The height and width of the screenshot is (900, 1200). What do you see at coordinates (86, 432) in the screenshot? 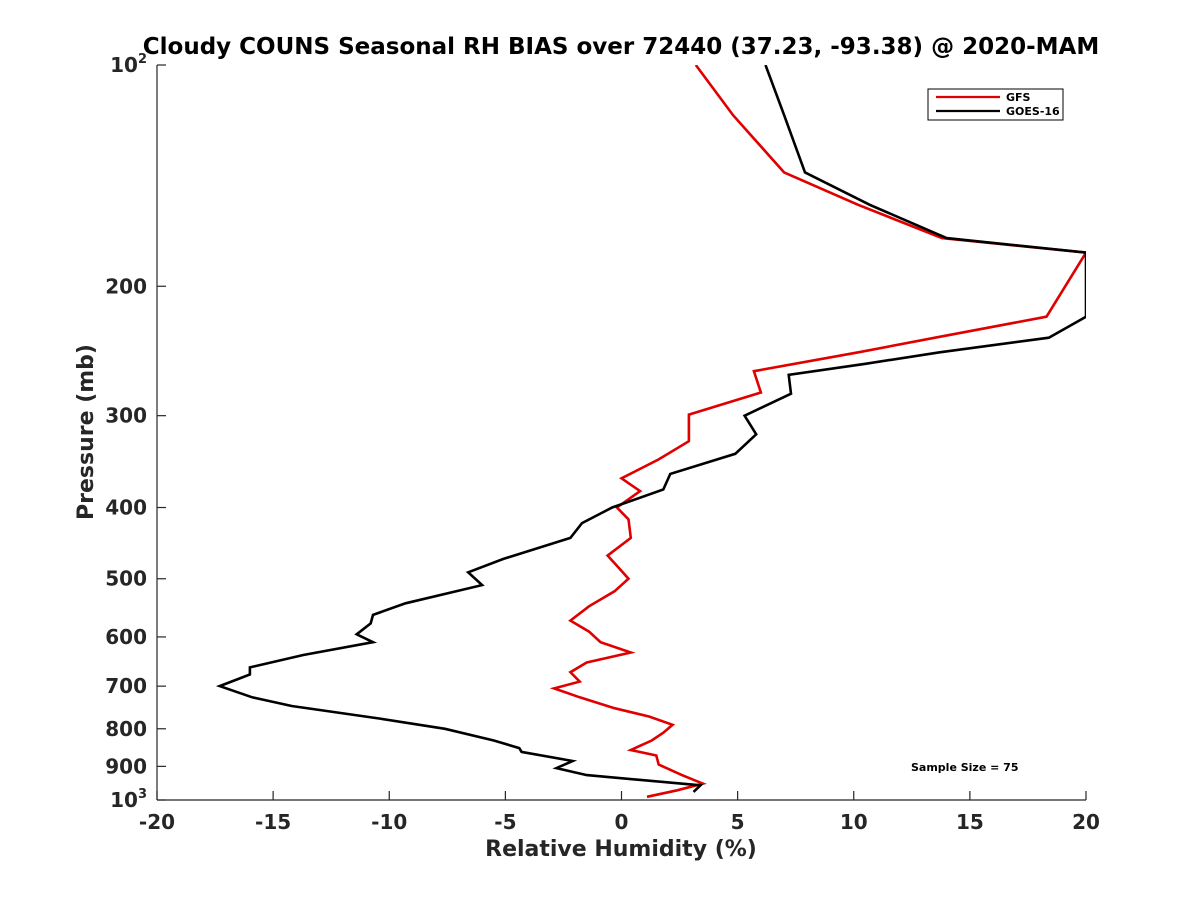
I see `y-axis-label: Pressure (mb)` at bounding box center [86, 432].